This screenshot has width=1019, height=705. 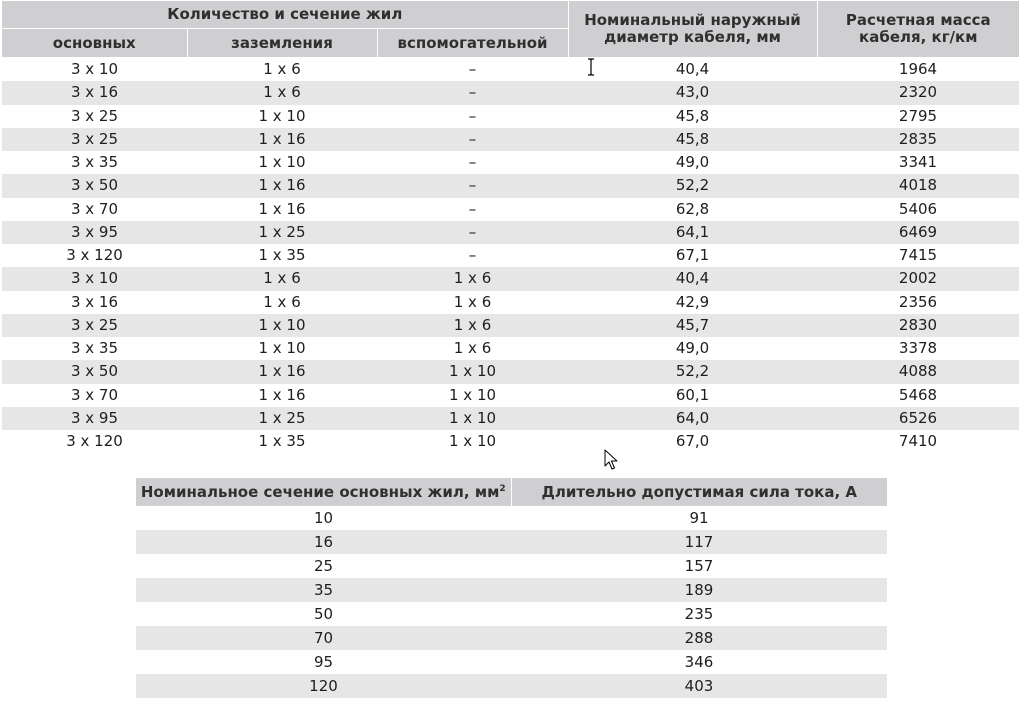 What do you see at coordinates (511, 638) in the screenshot?
I see `table-row: 70 288` at bounding box center [511, 638].